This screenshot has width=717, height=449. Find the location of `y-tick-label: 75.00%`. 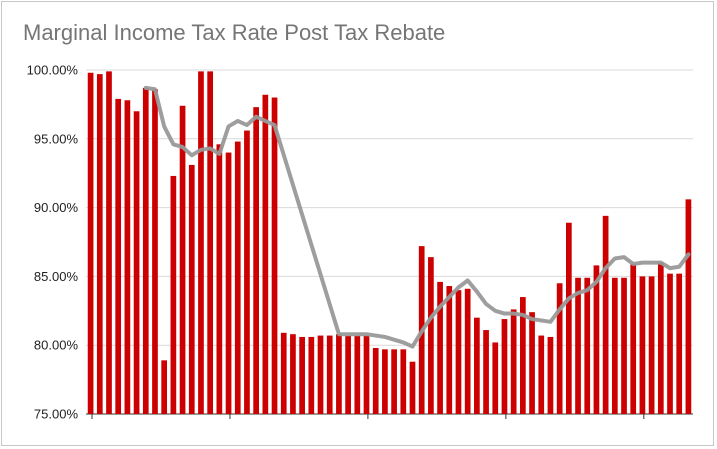

y-tick-label: 75.00% is located at coordinates (56, 414).